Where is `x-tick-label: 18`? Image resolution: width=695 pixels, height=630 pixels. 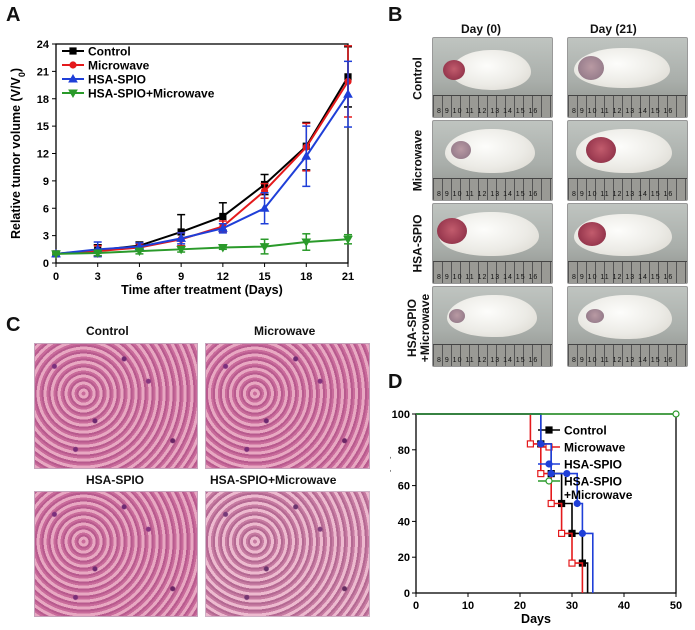 x-tick-label: 18 is located at coordinates (306, 277).